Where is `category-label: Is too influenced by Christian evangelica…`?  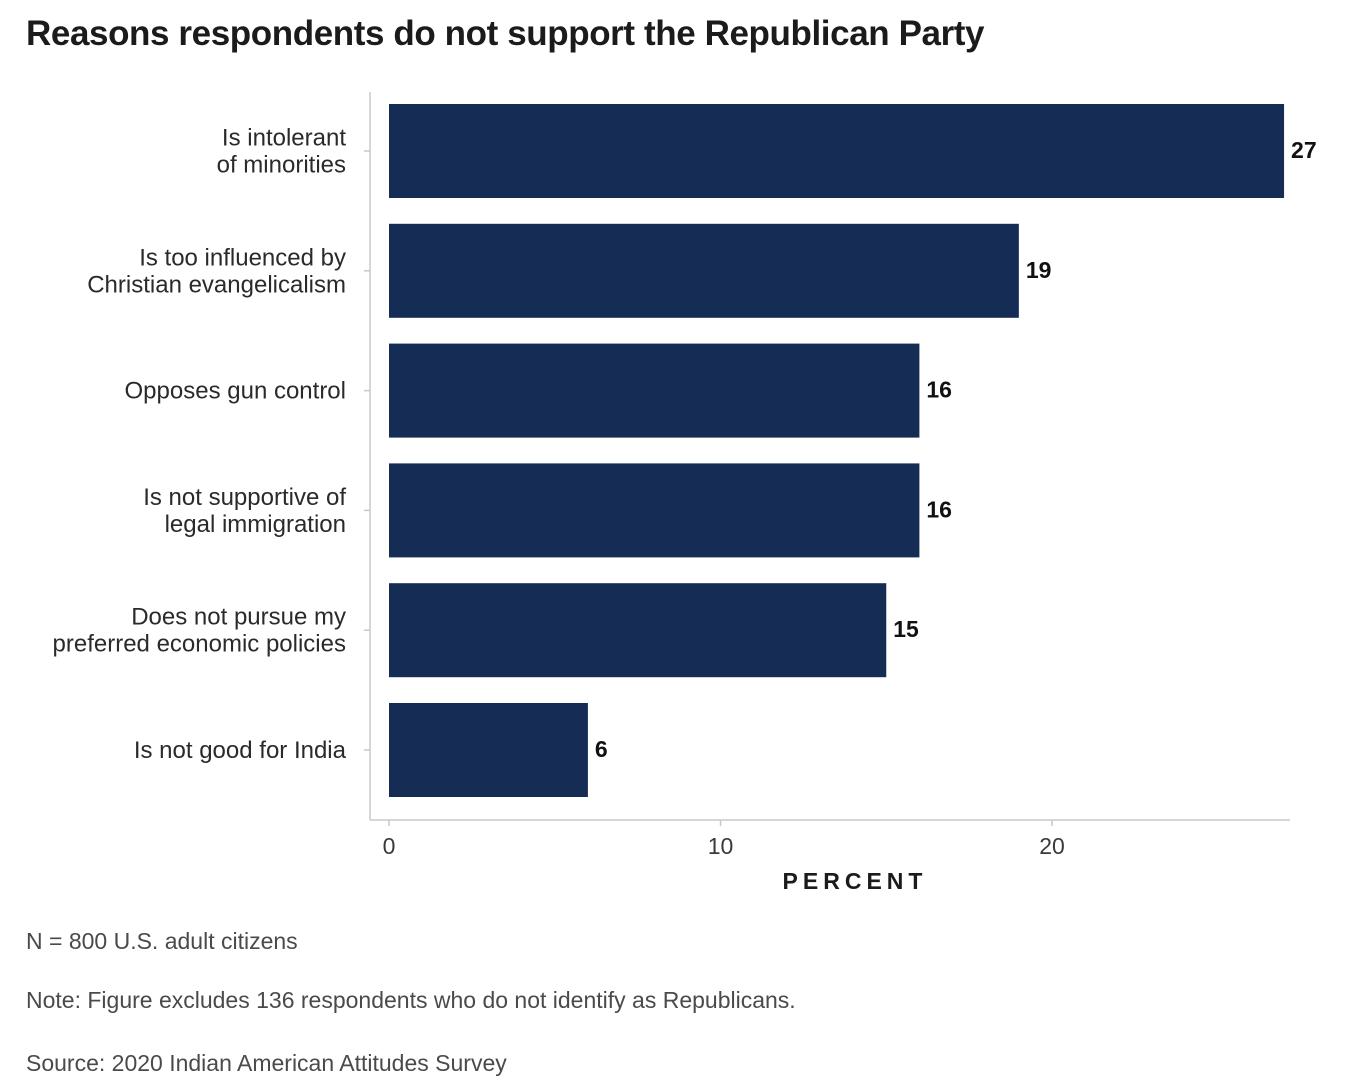
category-label: Is too influenced by Christian evangelica… is located at coordinates (216, 271).